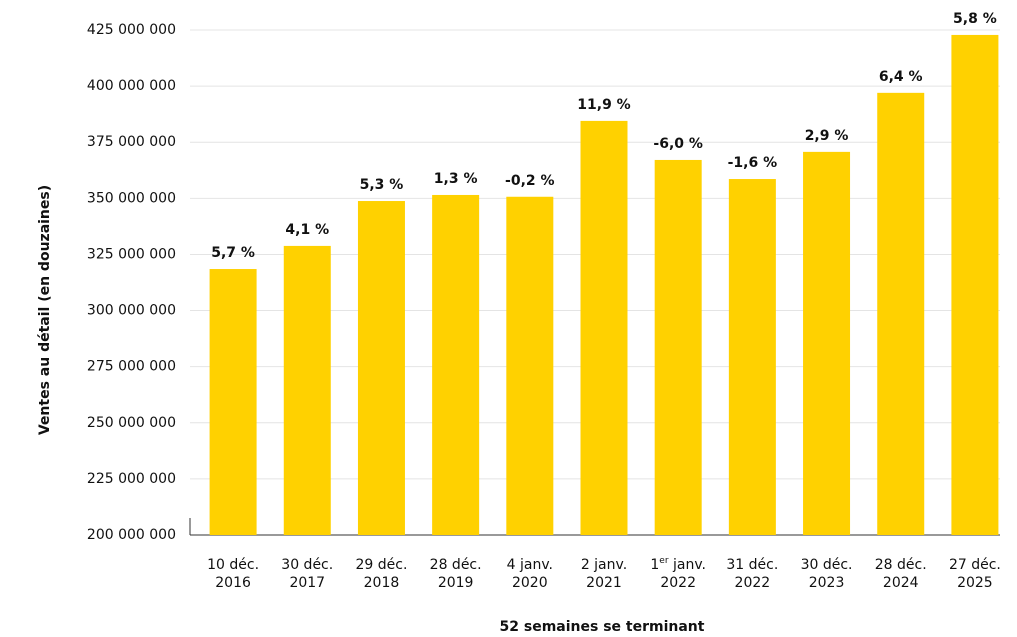 The image size is (1017, 637). Describe the element at coordinates (307, 230) in the screenshot. I see `growth-label: 4,1 %` at that location.